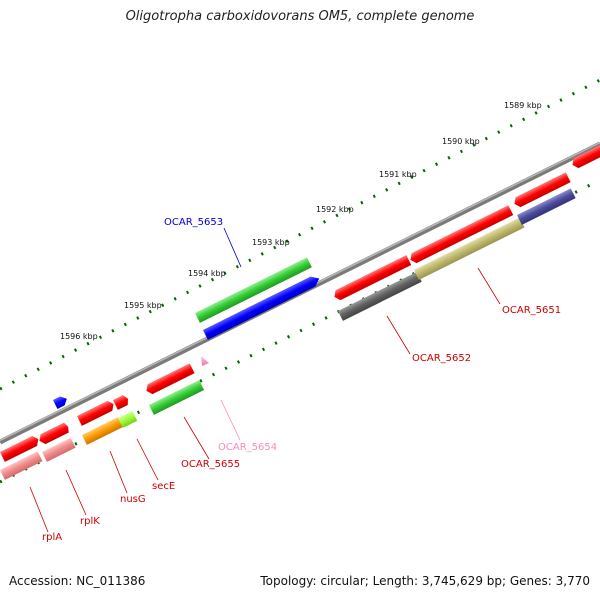 The height and width of the screenshot is (600, 600). I want to click on gene-rplK, so click(54, 434).